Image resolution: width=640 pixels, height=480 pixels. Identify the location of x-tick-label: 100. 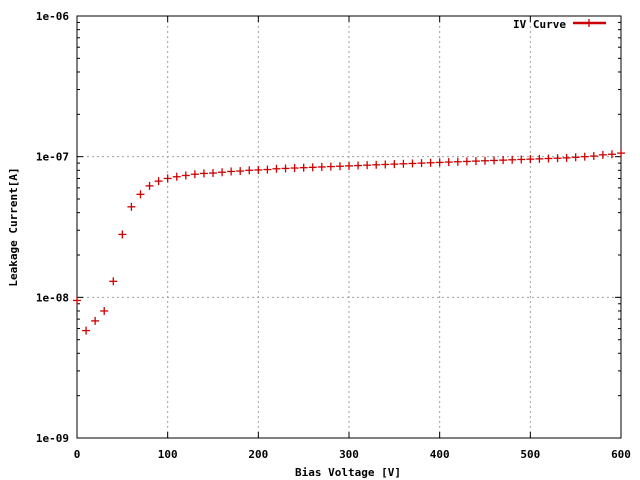
(168, 454).